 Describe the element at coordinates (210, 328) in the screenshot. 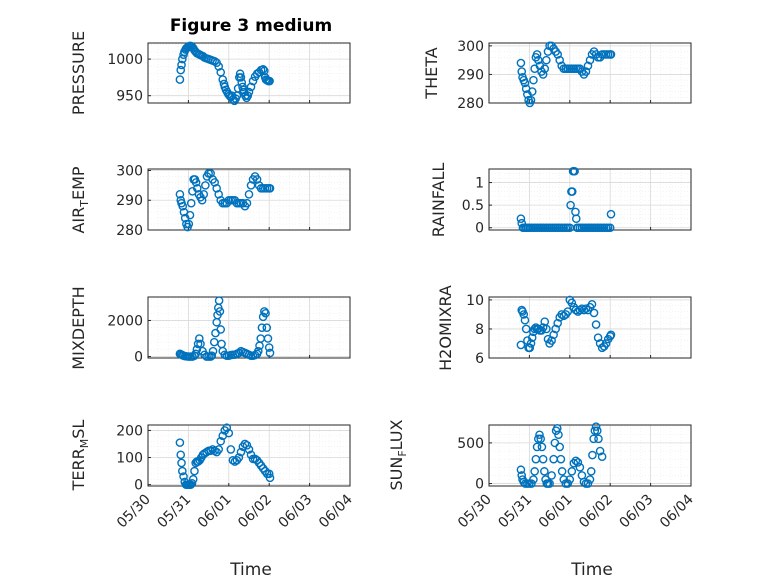

I see `subplot-mixdepth: MIXDEPTH 0 2000` at that location.